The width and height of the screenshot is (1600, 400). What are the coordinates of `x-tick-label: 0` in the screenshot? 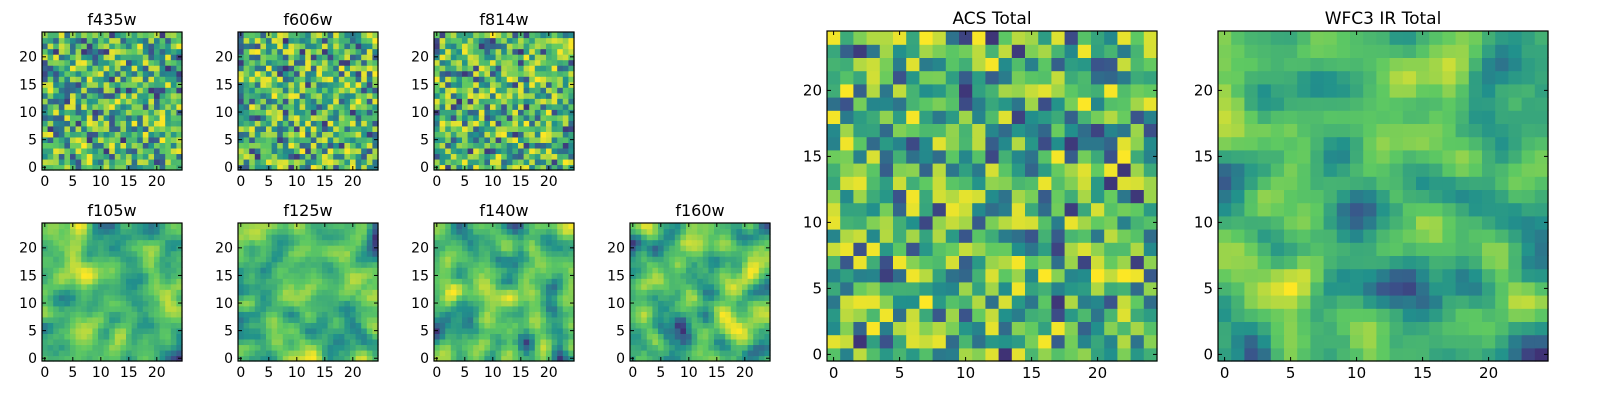 It's located at (44, 373).